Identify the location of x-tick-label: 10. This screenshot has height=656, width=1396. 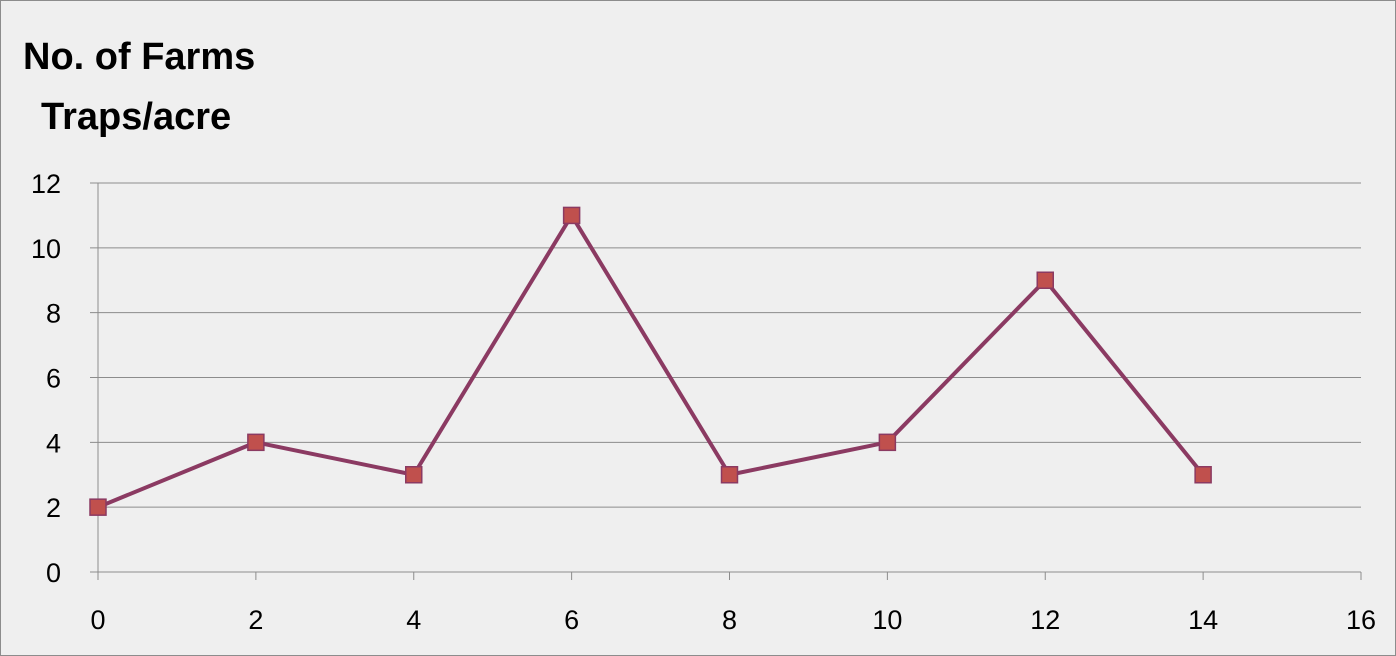
(887, 620).